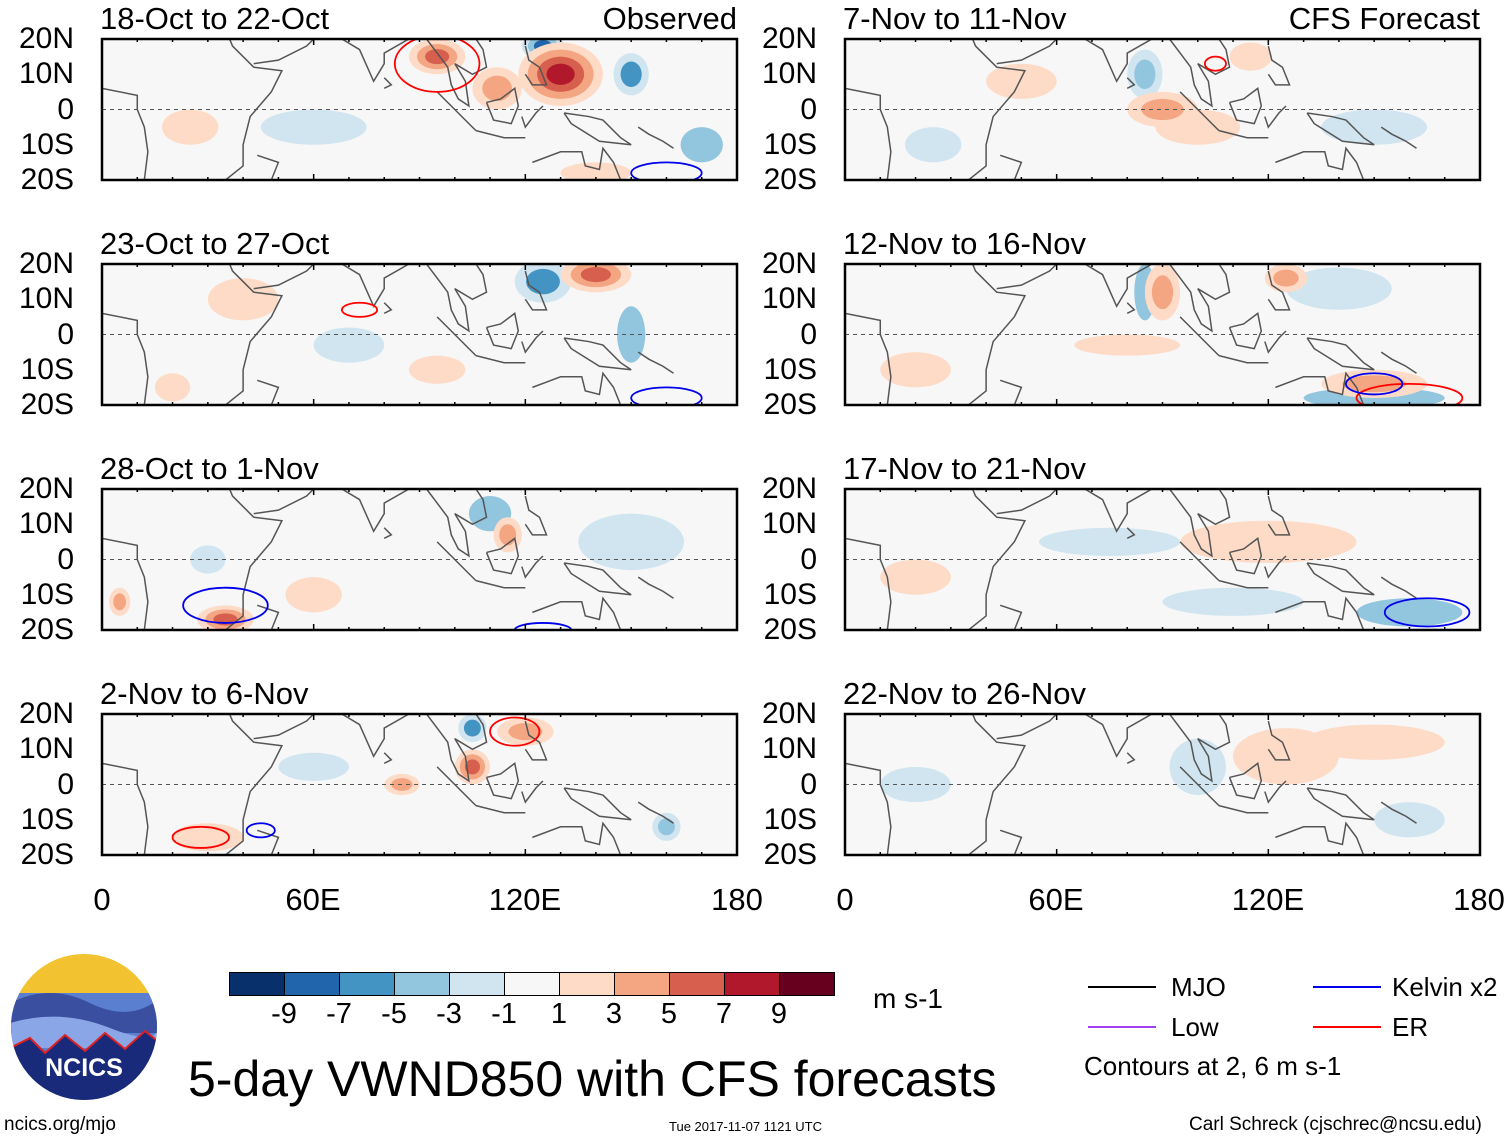 The image size is (1510, 1142). What do you see at coordinates (449, 1014) in the screenshot?
I see `colorbar-label: -3` at bounding box center [449, 1014].